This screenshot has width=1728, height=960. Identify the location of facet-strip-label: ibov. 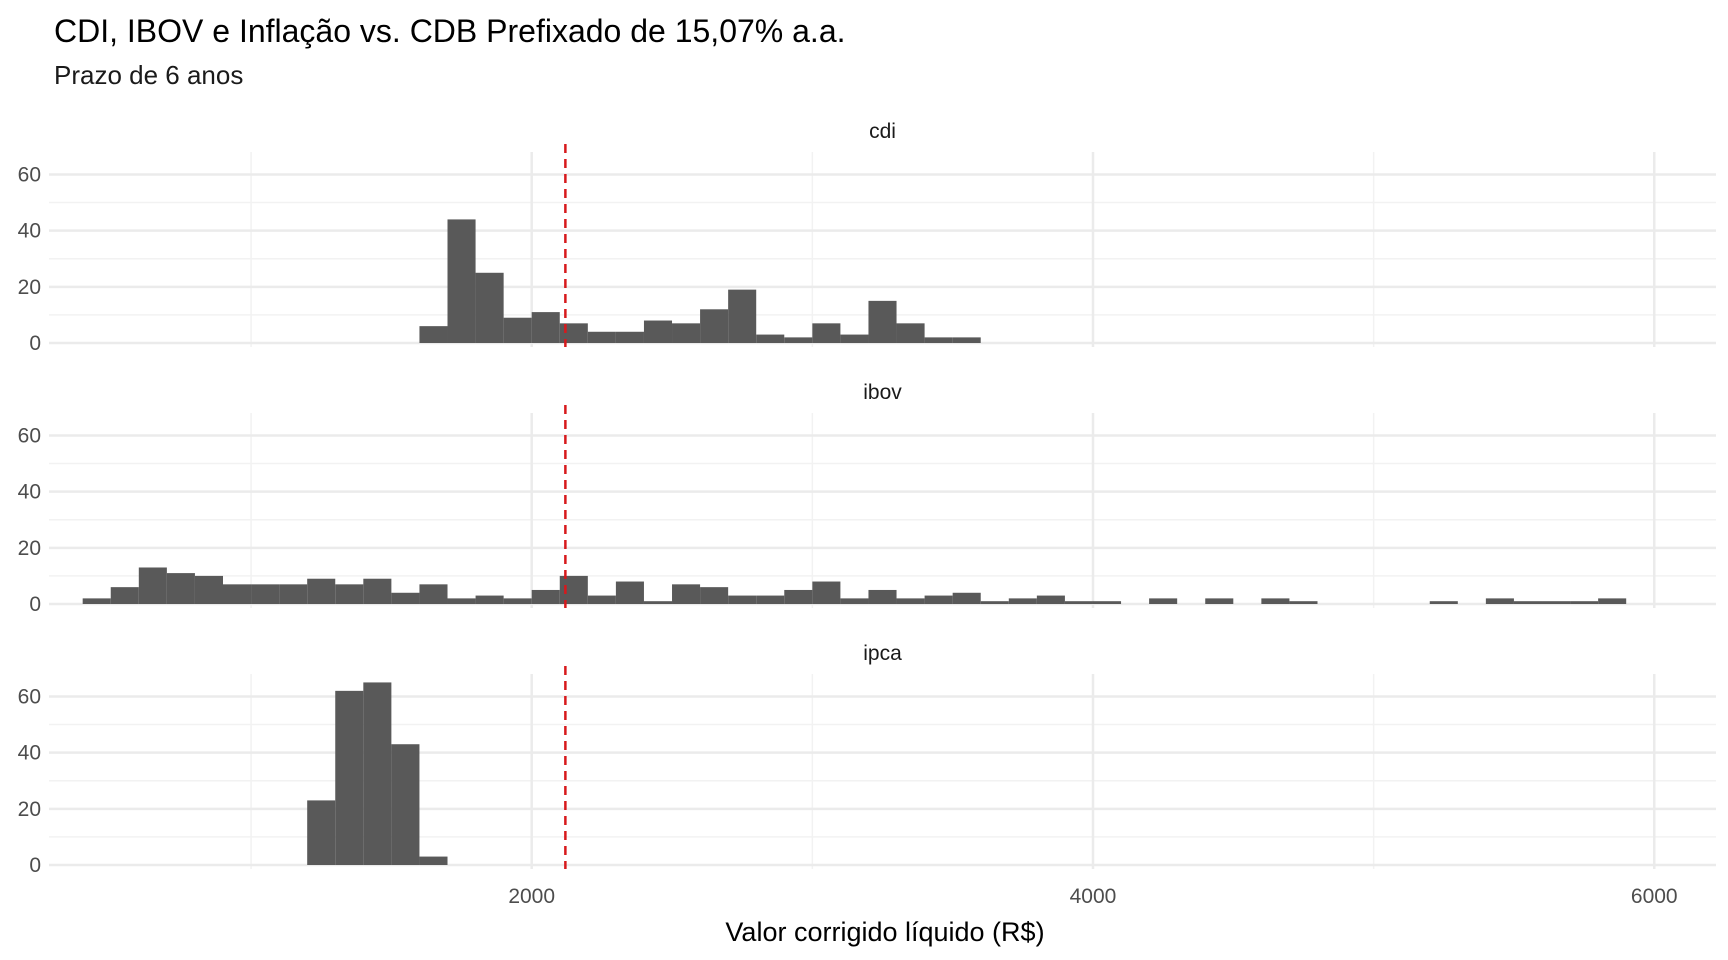
(882, 392).